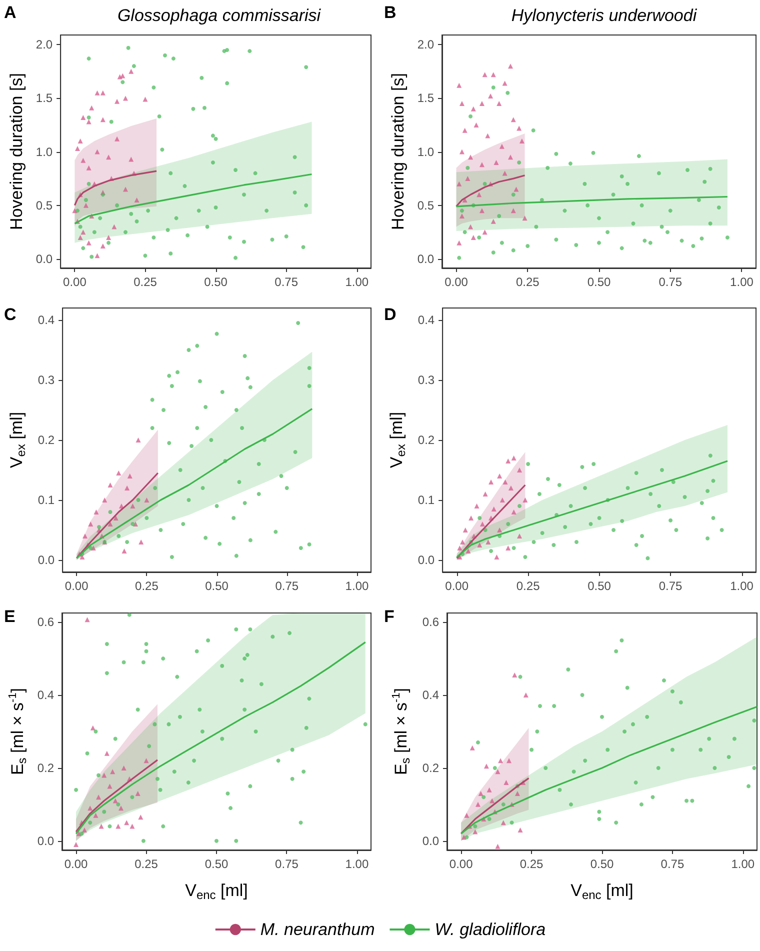 The height and width of the screenshot is (951, 760). I want to click on text: D, so click(390, 314).